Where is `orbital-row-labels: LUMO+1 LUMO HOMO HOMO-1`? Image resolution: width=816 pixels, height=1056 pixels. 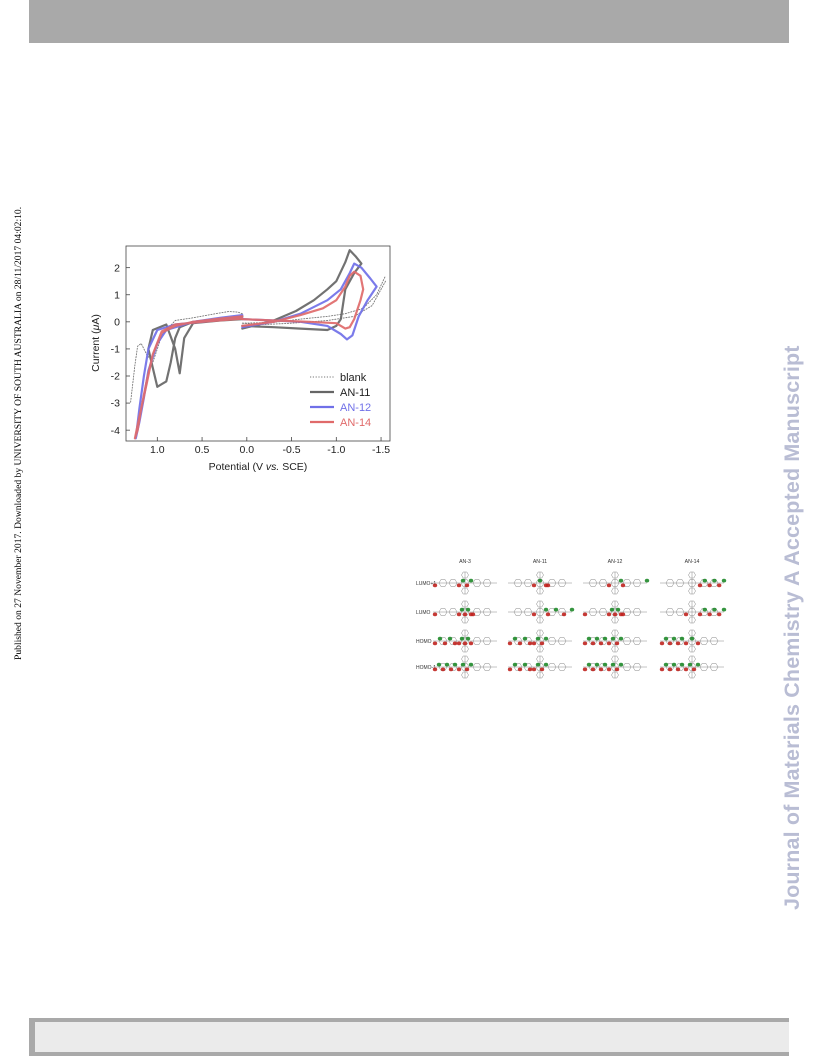
orbital-row-labels: LUMO+1 LUMO HOMO HOMO-1 is located at coordinates (426, 626).